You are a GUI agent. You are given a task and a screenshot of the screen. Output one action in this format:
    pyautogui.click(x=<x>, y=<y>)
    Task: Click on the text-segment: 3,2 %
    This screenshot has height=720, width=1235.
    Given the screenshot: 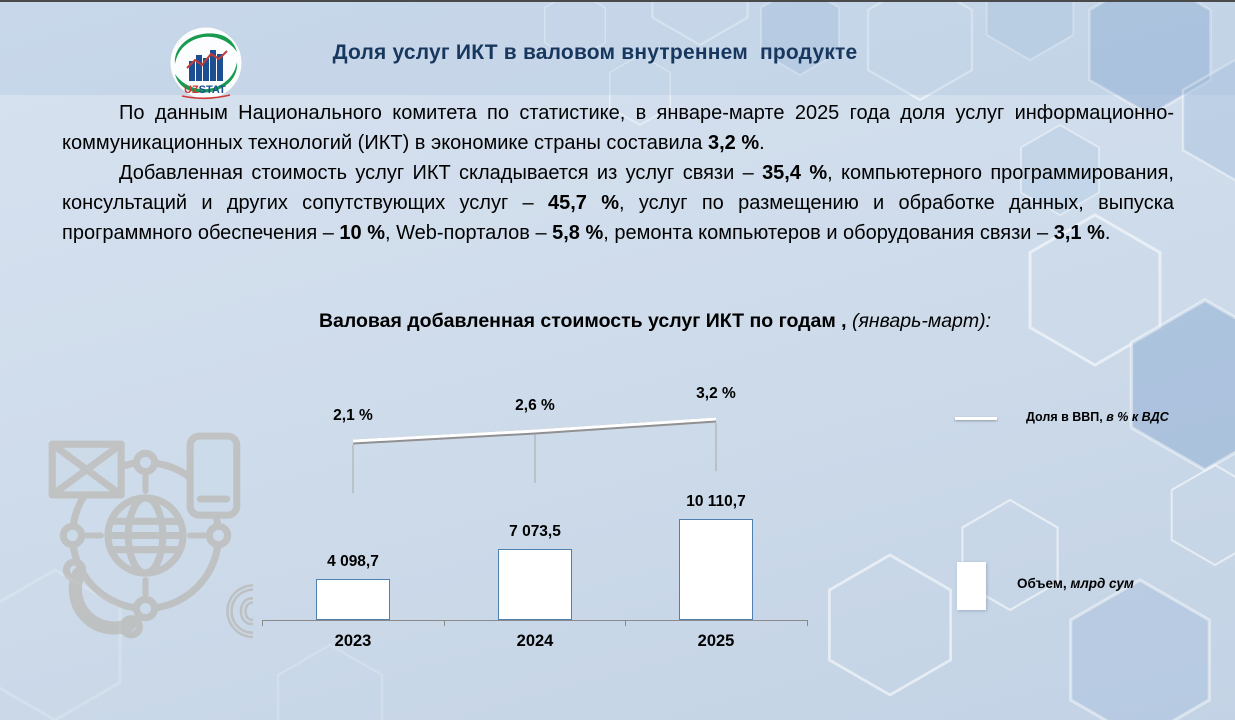 What is the action you would take?
    pyautogui.click(x=733, y=143)
    